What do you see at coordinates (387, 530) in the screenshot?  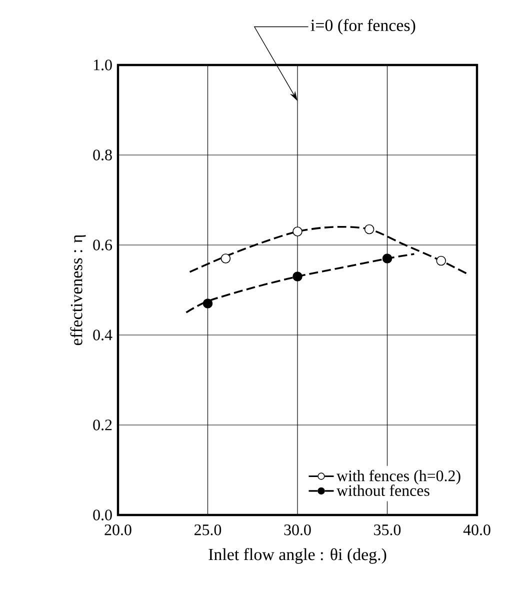 I see `x-tick-label: 35.0` at bounding box center [387, 530].